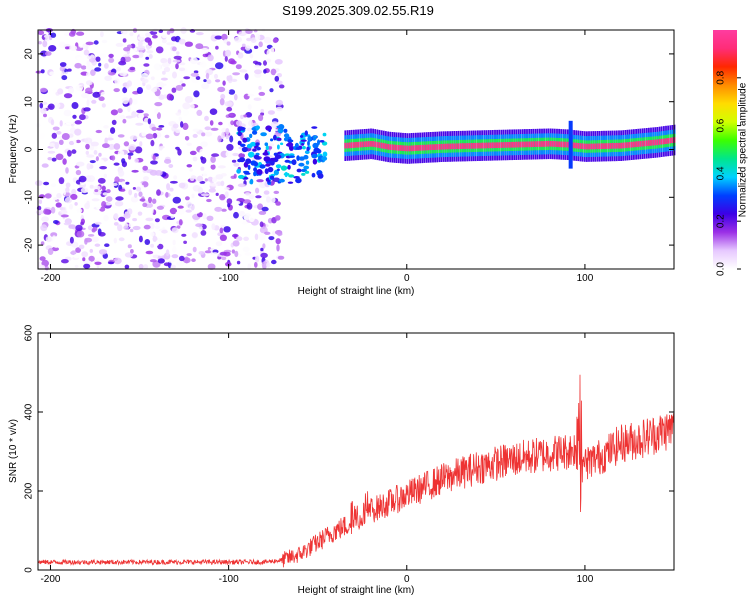 This screenshot has height=600, width=750. Describe the element at coordinates (743, 149) in the screenshot. I see `colorbar-label: Normalized spectral amplitude` at that location.